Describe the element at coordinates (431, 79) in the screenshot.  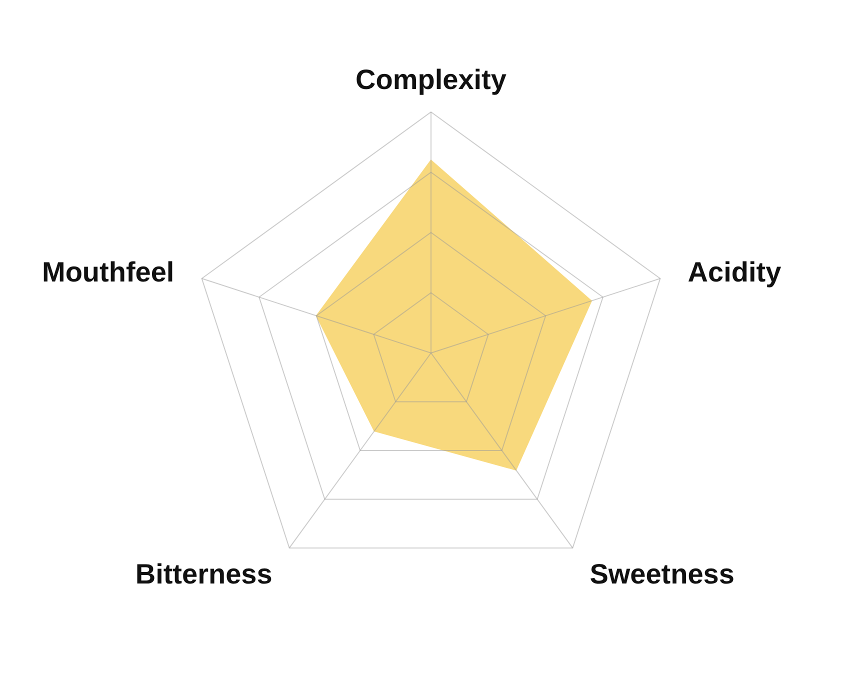
I see `spoke-label: Complexity` at that location.